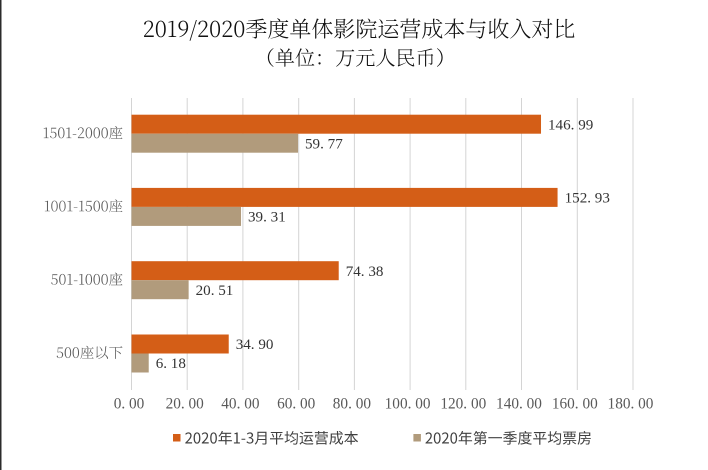 The width and height of the screenshot is (708, 470). I want to click on svg-text: 74. 38, so click(365, 272).